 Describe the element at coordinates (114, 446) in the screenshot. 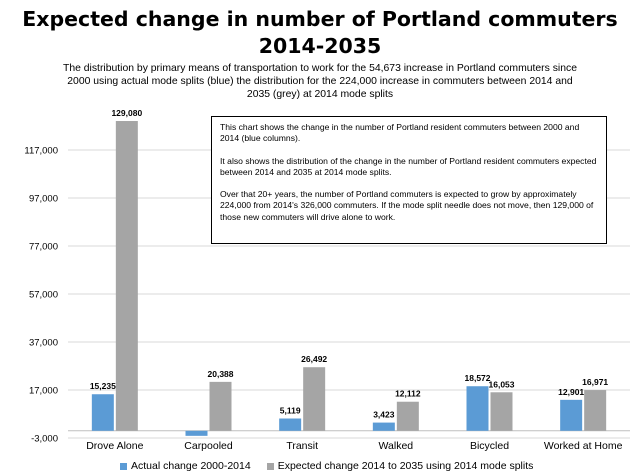

I see `category-label: Drove Alone` at that location.